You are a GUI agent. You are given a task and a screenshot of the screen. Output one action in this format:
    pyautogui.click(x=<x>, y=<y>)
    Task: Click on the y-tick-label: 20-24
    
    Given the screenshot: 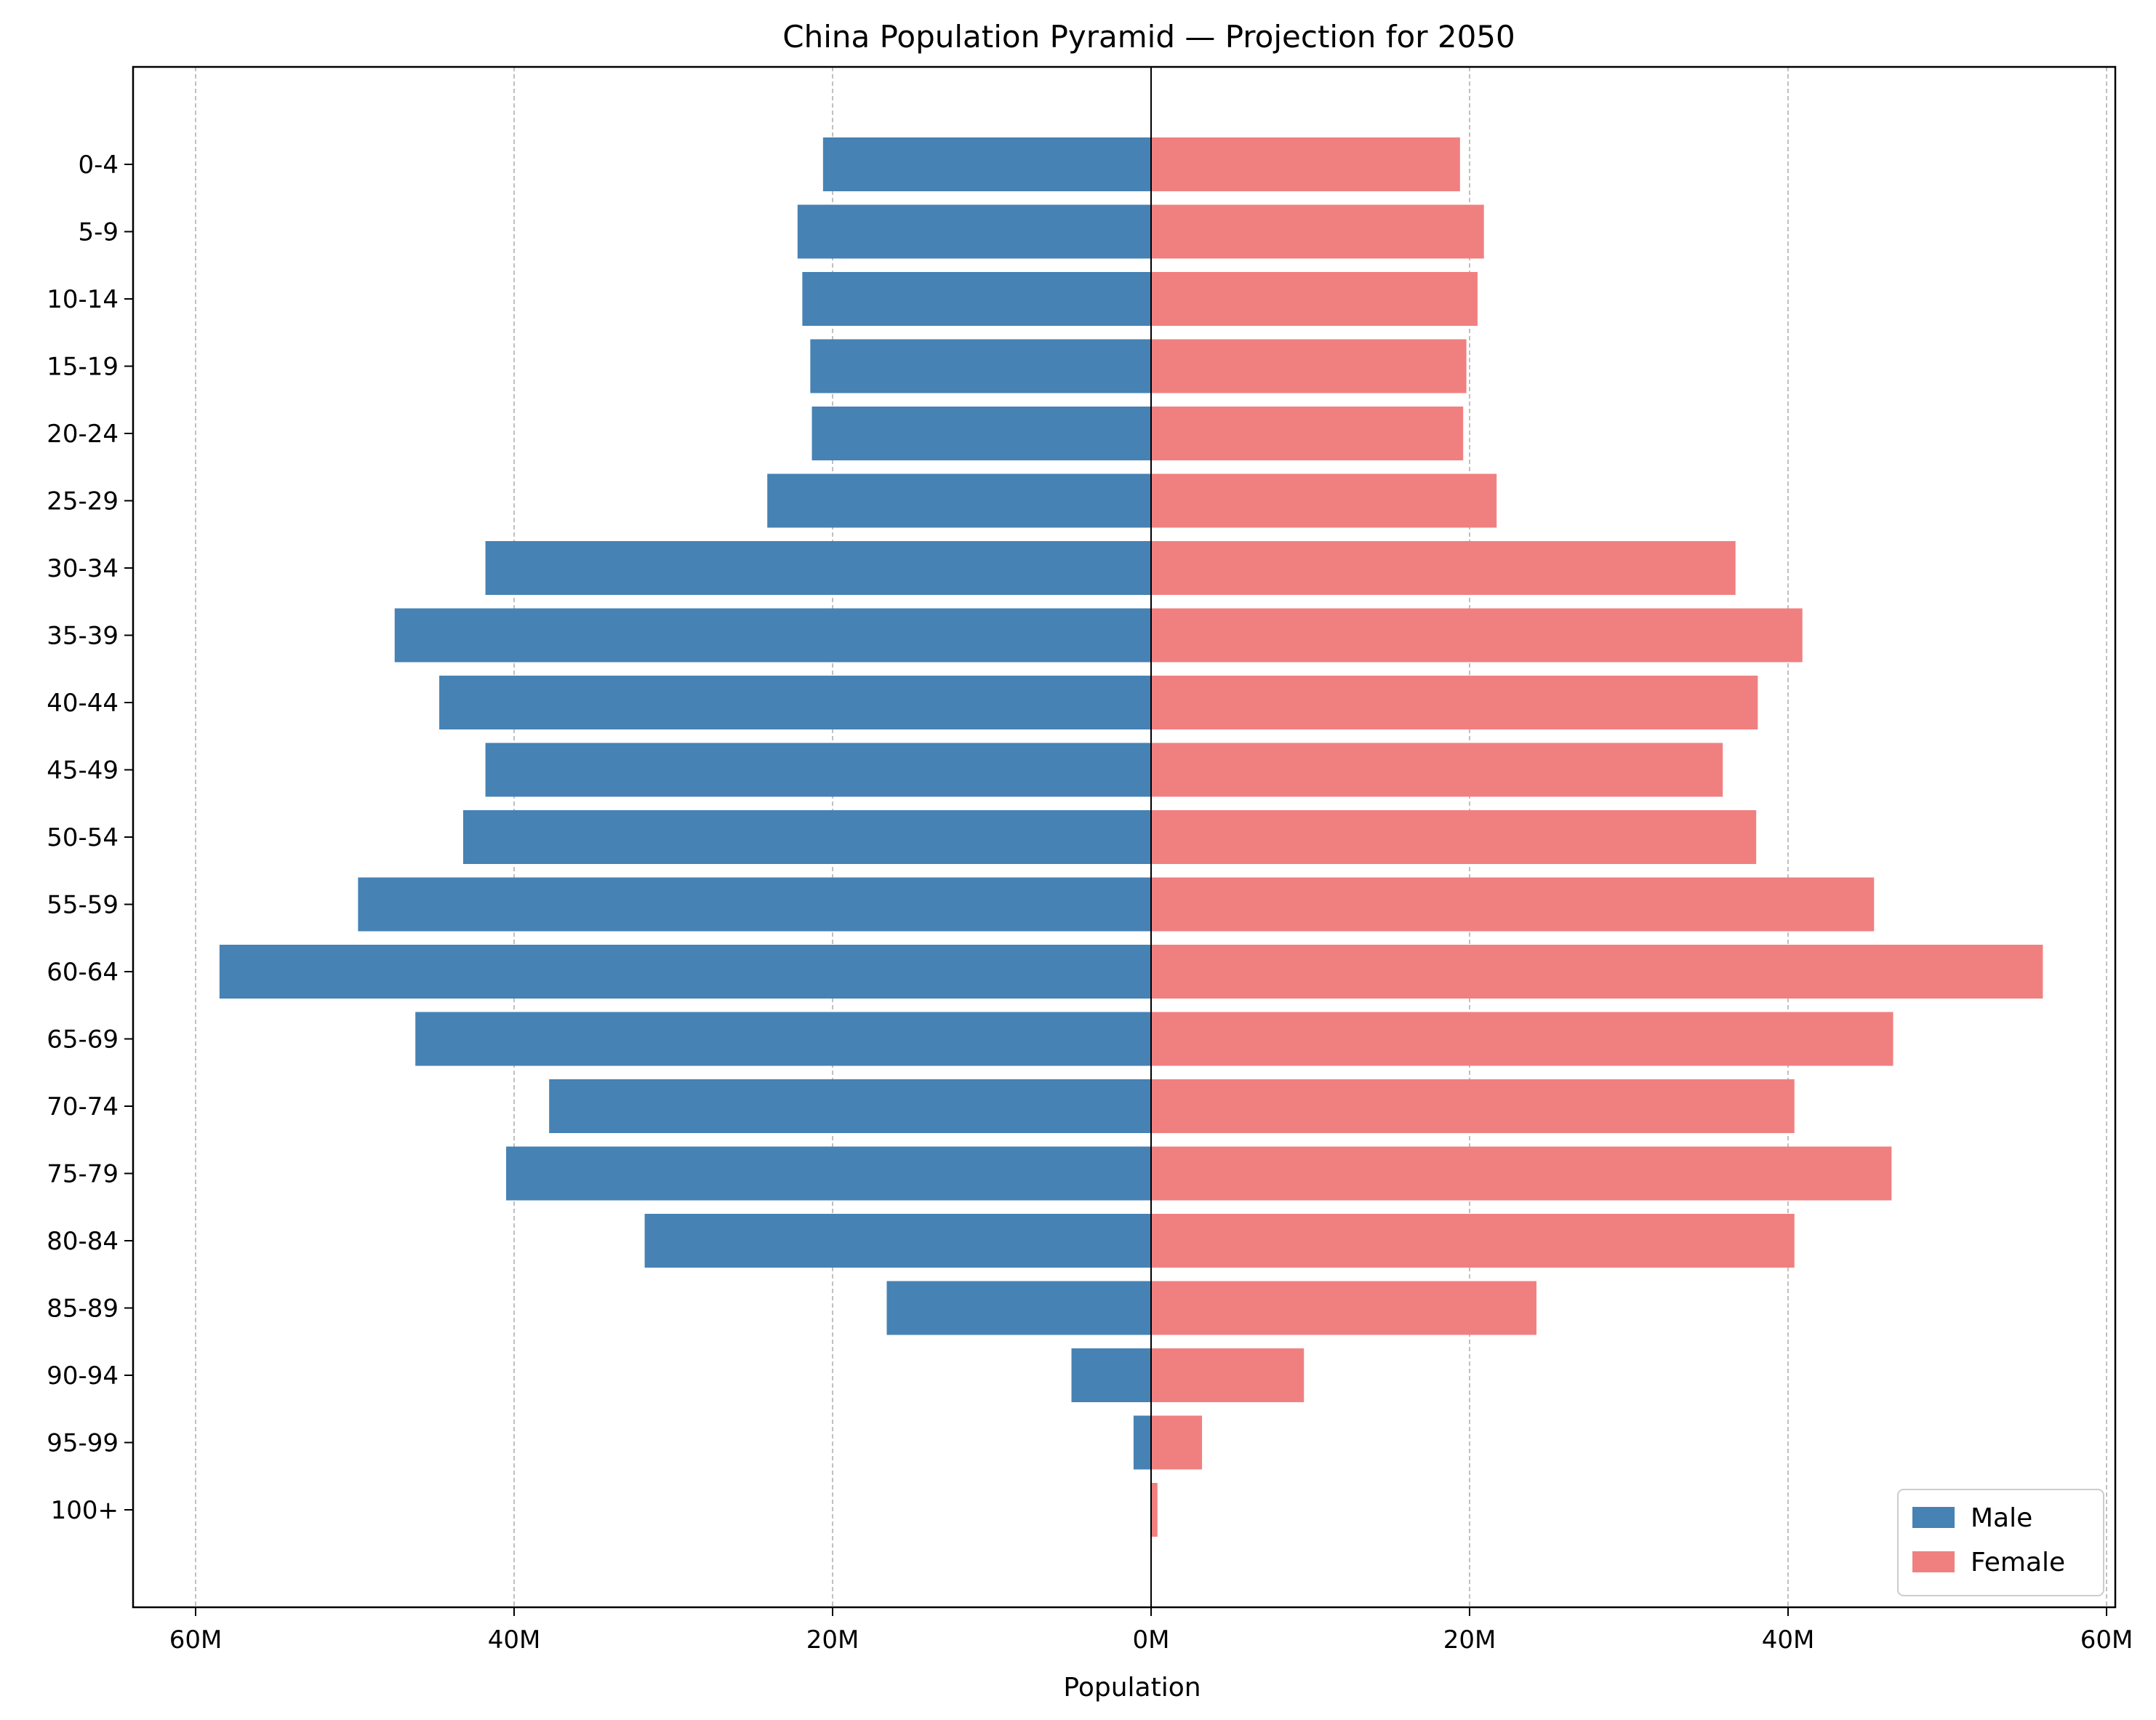 What is the action you would take?
    pyautogui.click(x=83, y=434)
    